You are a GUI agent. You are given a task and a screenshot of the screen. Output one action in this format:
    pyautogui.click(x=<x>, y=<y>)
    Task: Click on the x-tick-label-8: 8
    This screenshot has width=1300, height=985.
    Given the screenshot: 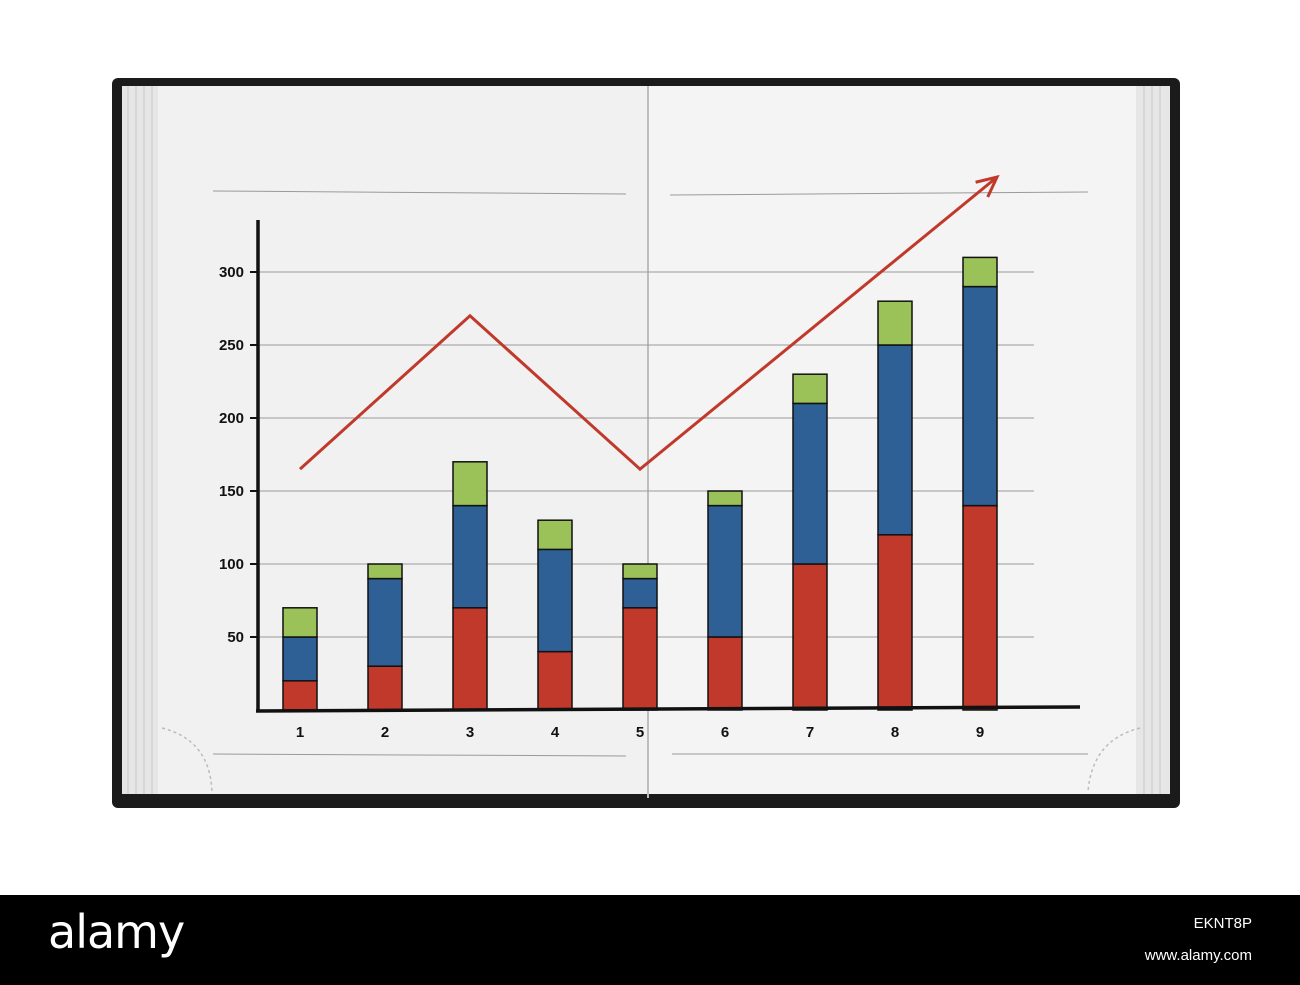 What is the action you would take?
    pyautogui.click(x=895, y=732)
    